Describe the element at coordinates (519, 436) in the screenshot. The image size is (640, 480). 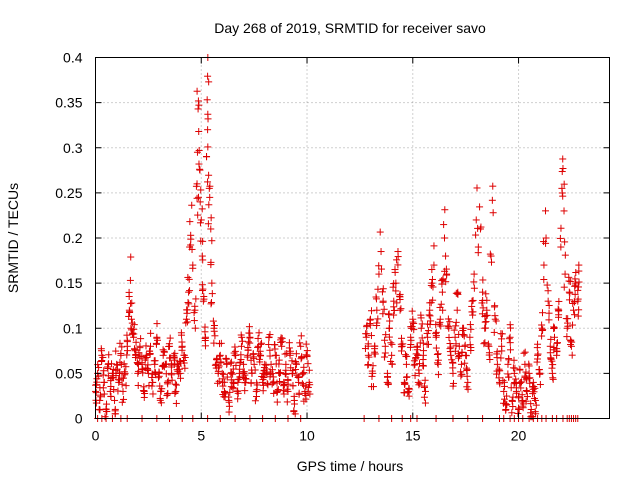
I see `x-tick-label: 20` at that location.